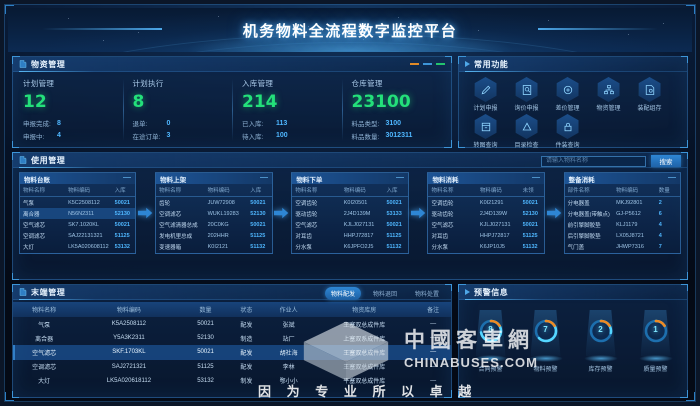 This screenshot has height=406, width=700. What do you see at coordinates (48, 292) in the screenshot?
I see `panel-title: 末端管理` at bounding box center [48, 292].